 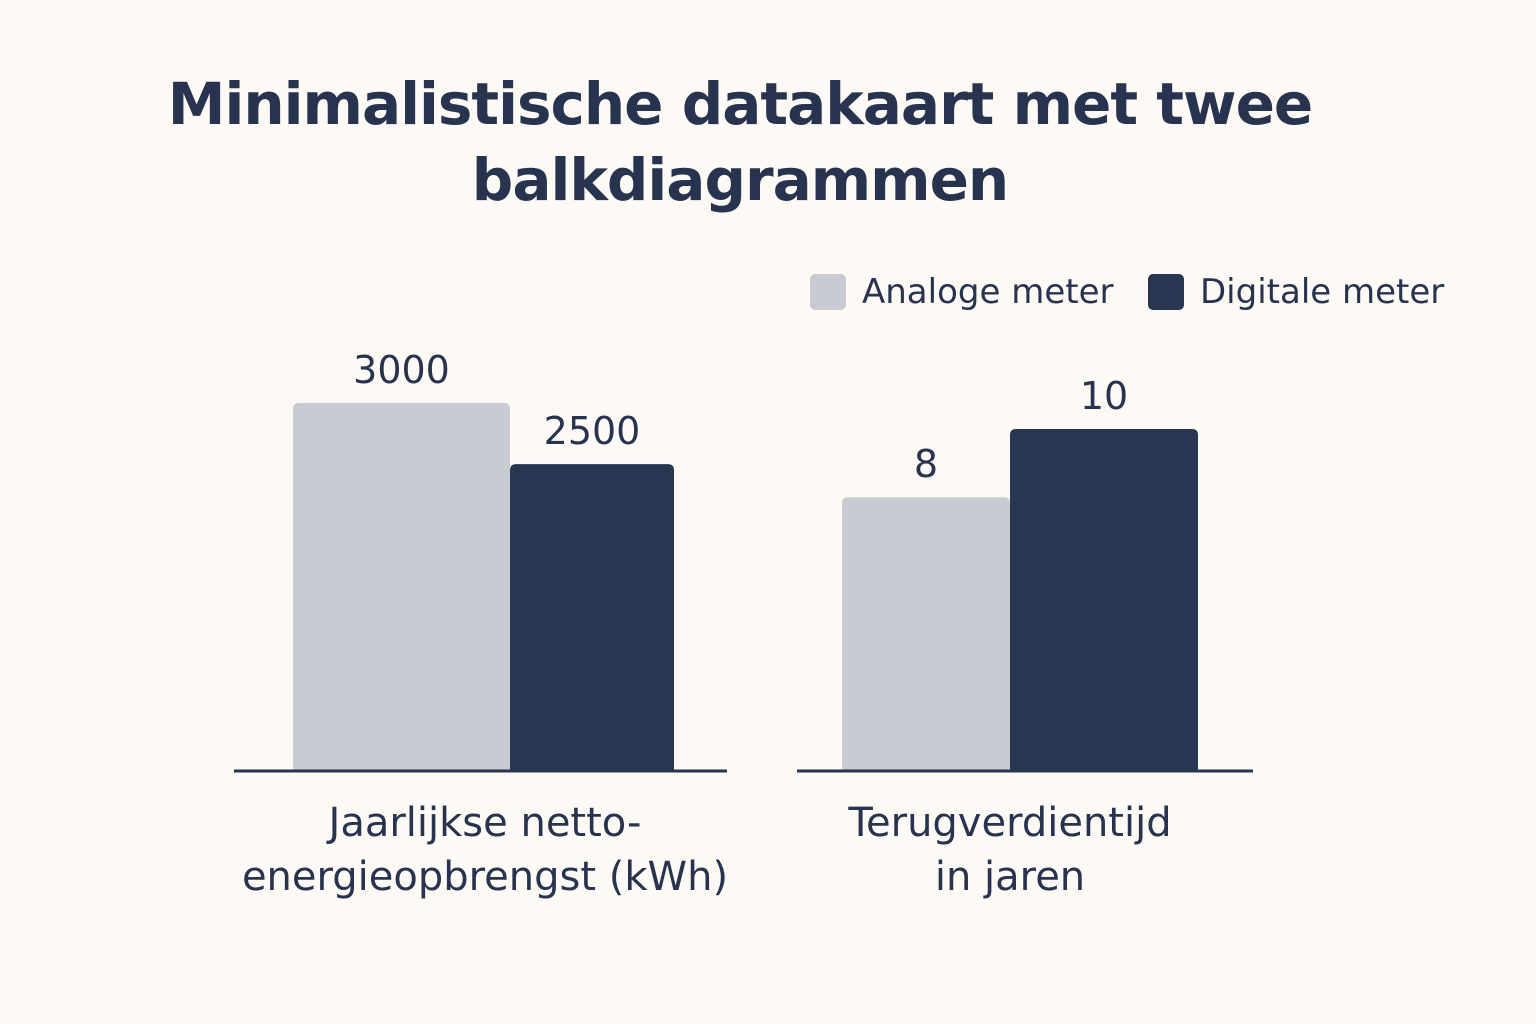 What do you see at coordinates (1322, 292) in the screenshot?
I see `legend-label: Digitale meter` at bounding box center [1322, 292].